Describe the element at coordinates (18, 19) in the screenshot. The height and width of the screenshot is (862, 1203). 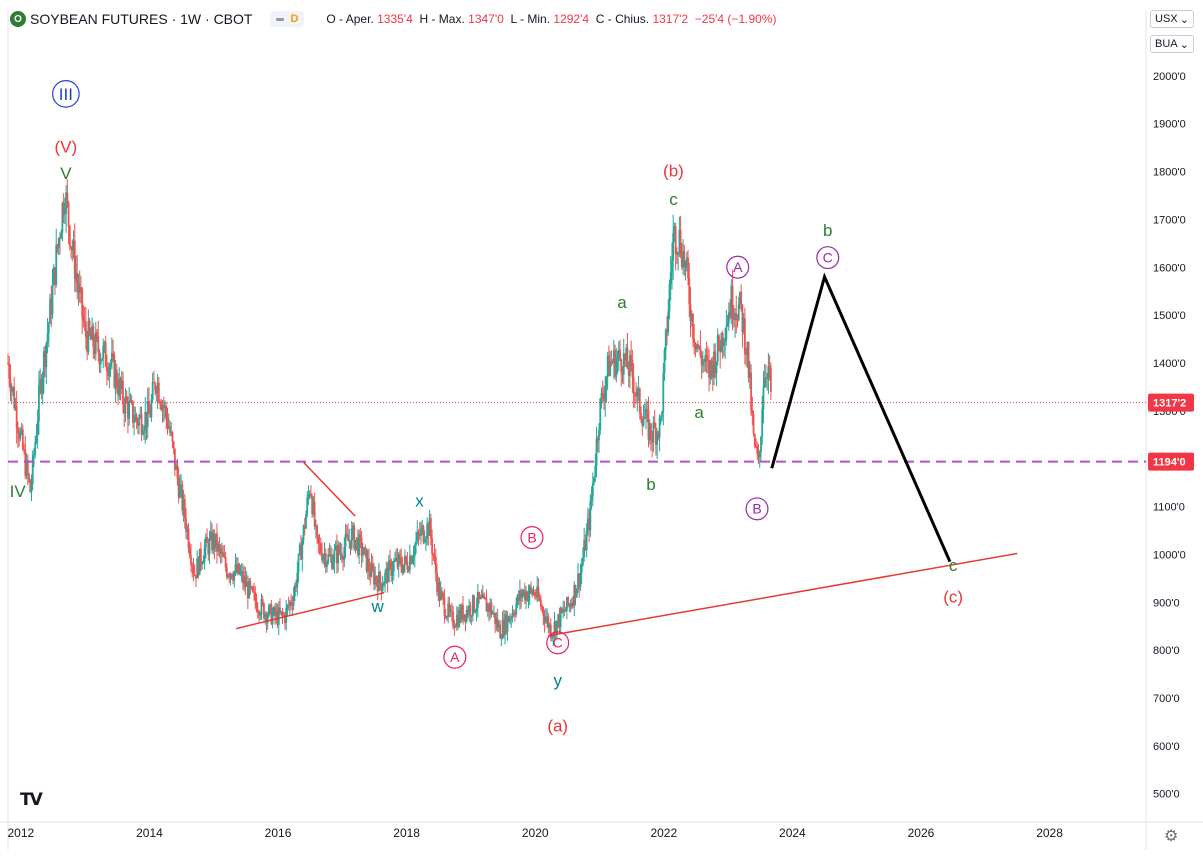
I see `symbol-logo-icon: O` at that location.